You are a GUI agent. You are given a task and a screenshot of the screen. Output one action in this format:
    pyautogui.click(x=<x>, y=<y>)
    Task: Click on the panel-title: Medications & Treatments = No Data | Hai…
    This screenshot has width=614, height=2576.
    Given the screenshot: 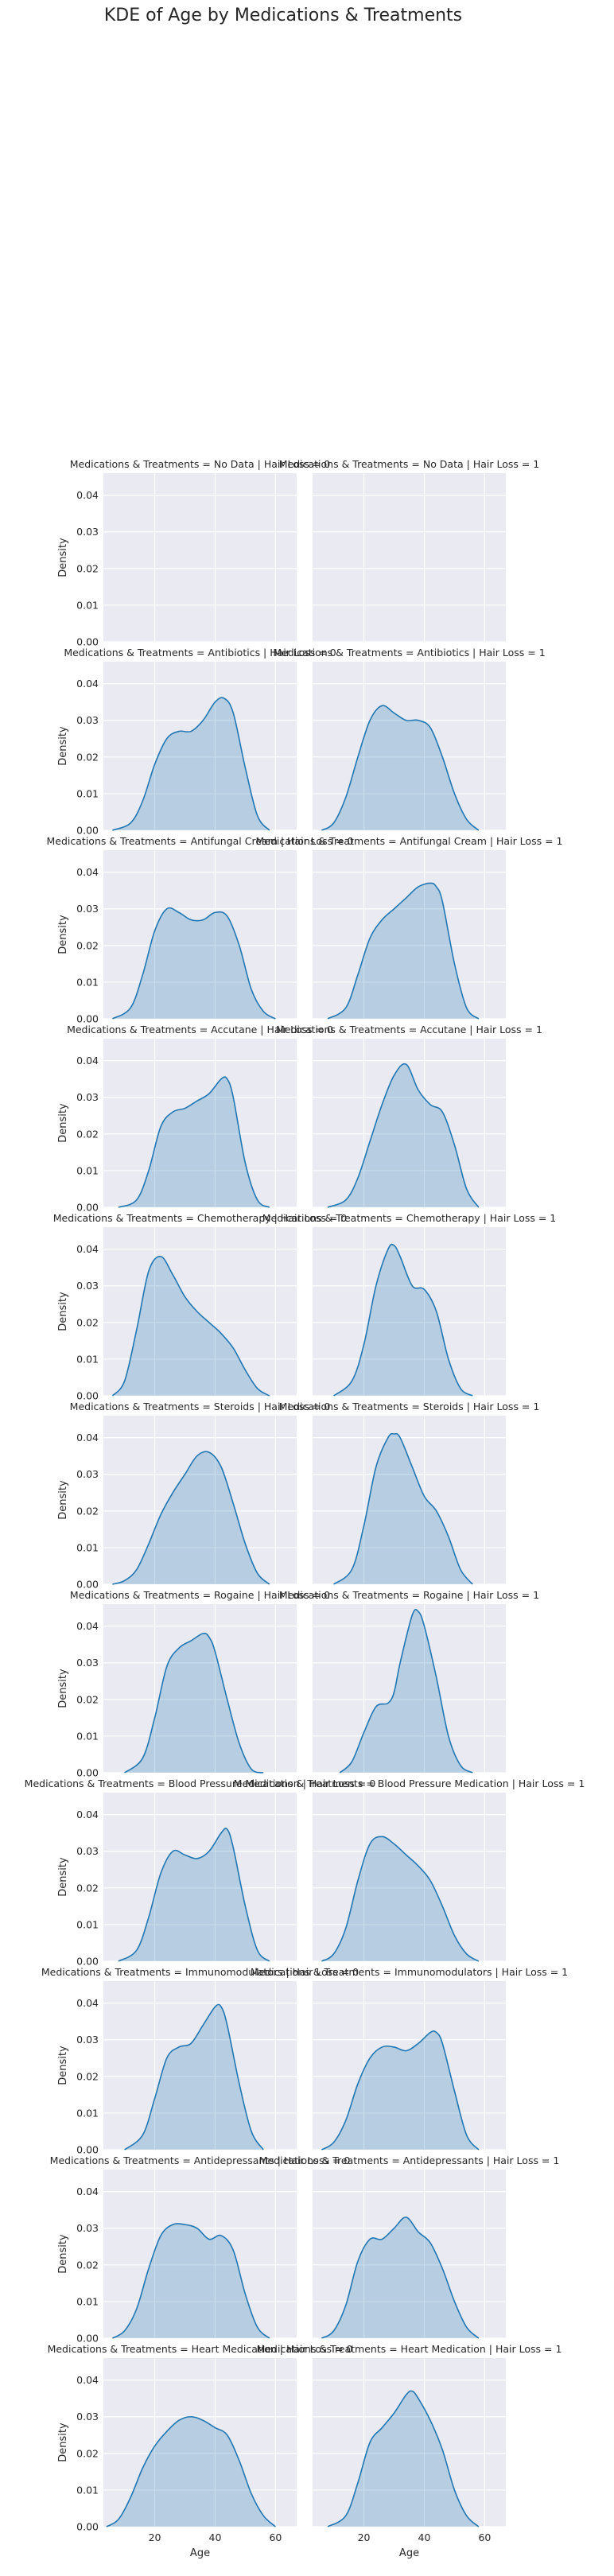 What is the action you would take?
    pyautogui.click(x=200, y=464)
    